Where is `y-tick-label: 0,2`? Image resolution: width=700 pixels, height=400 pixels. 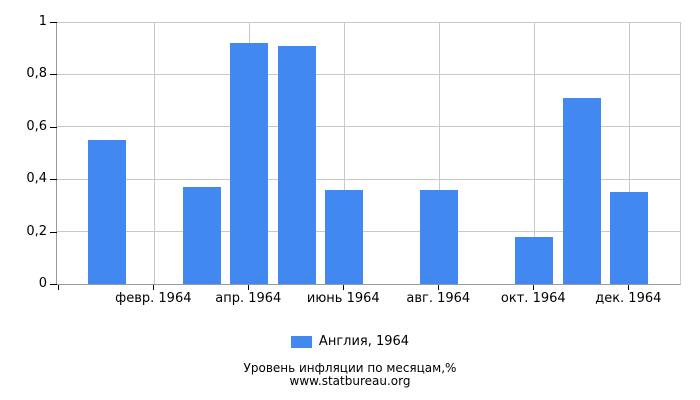 y-tick-label: 0,2 is located at coordinates (36, 231).